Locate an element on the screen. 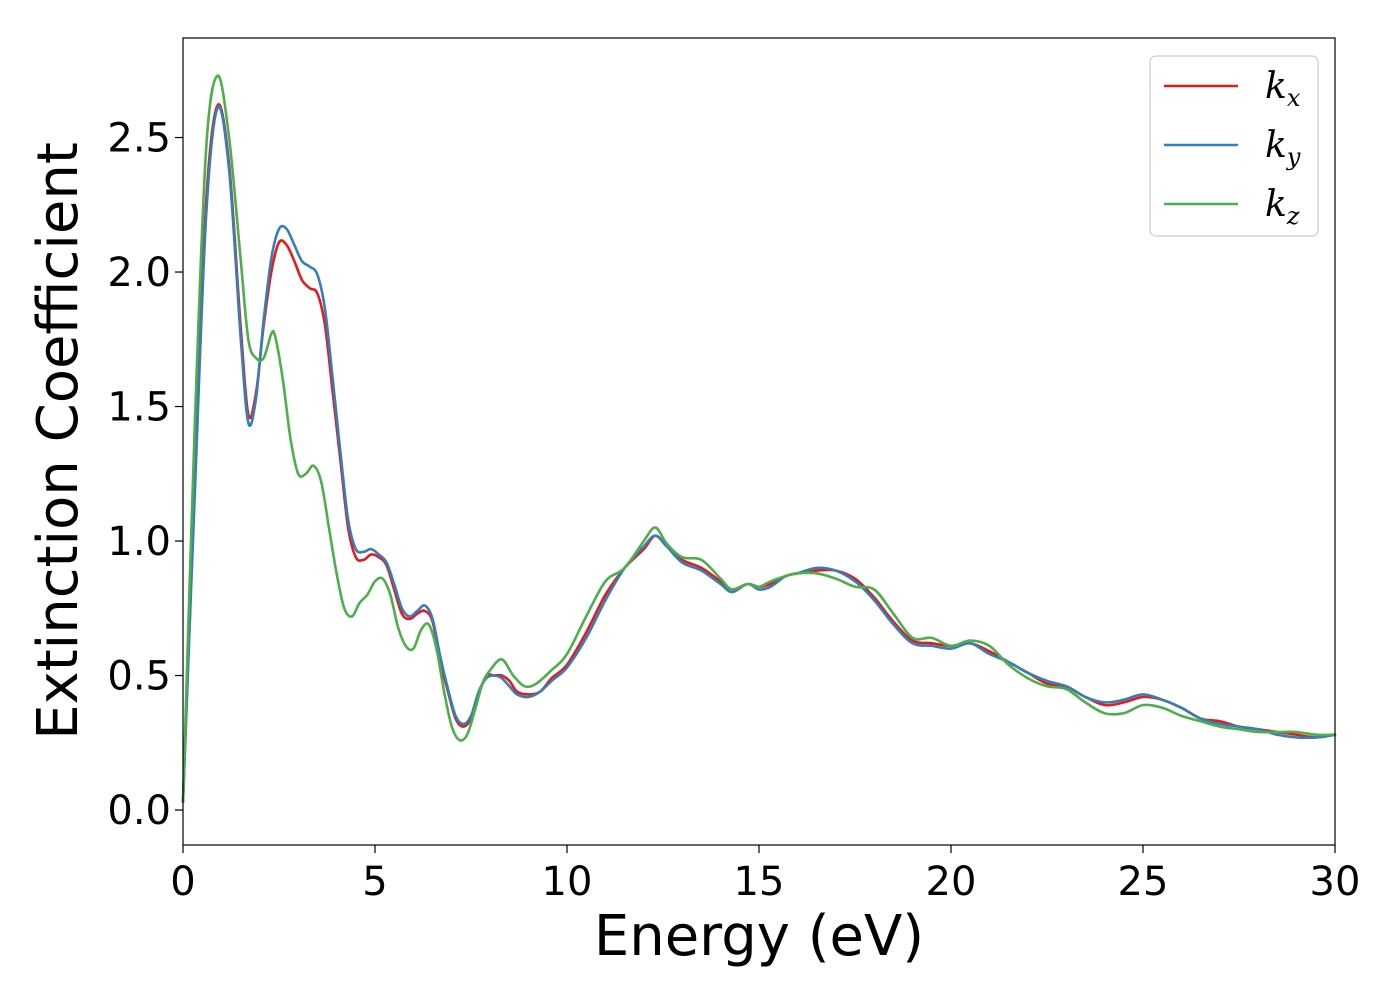 The width and height of the screenshot is (1400, 1000). x-tick-label: 10 is located at coordinates (567, 882).